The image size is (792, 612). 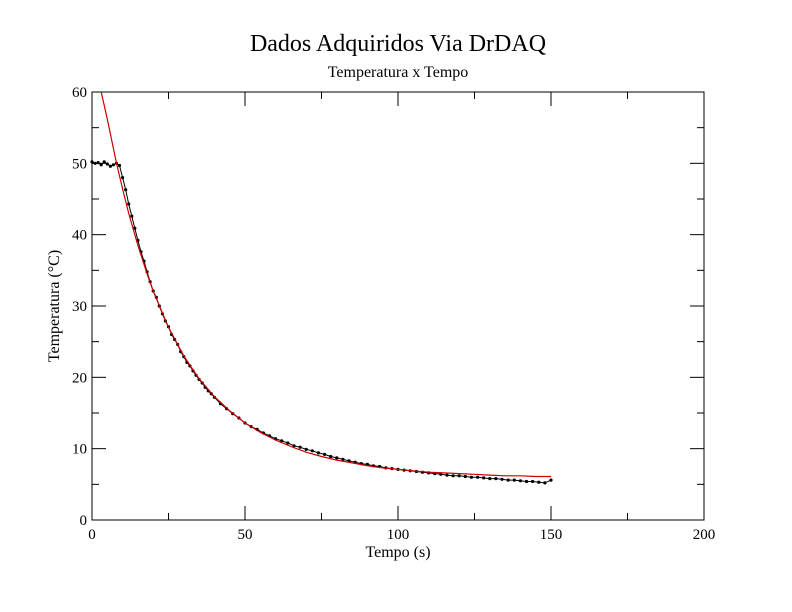 I want to click on x-tick-label: 200, so click(x=704, y=535).